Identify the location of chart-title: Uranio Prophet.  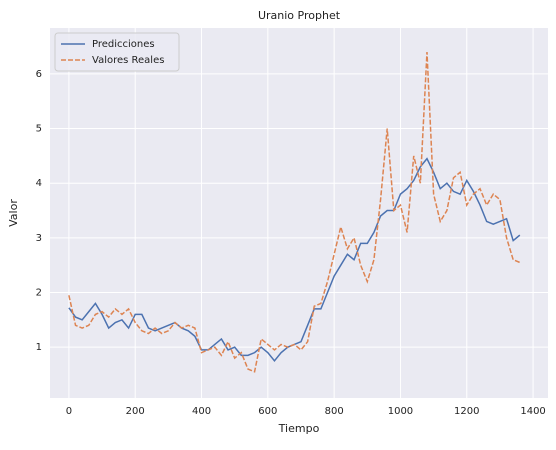
(299, 15).